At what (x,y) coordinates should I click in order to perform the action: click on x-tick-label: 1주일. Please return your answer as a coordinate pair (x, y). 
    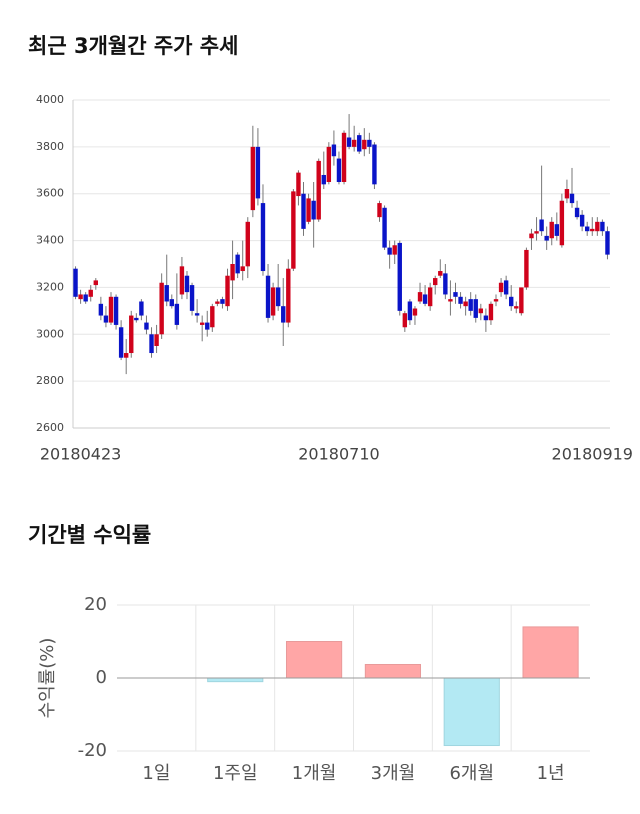
    Looking at the image, I should click on (235, 773).